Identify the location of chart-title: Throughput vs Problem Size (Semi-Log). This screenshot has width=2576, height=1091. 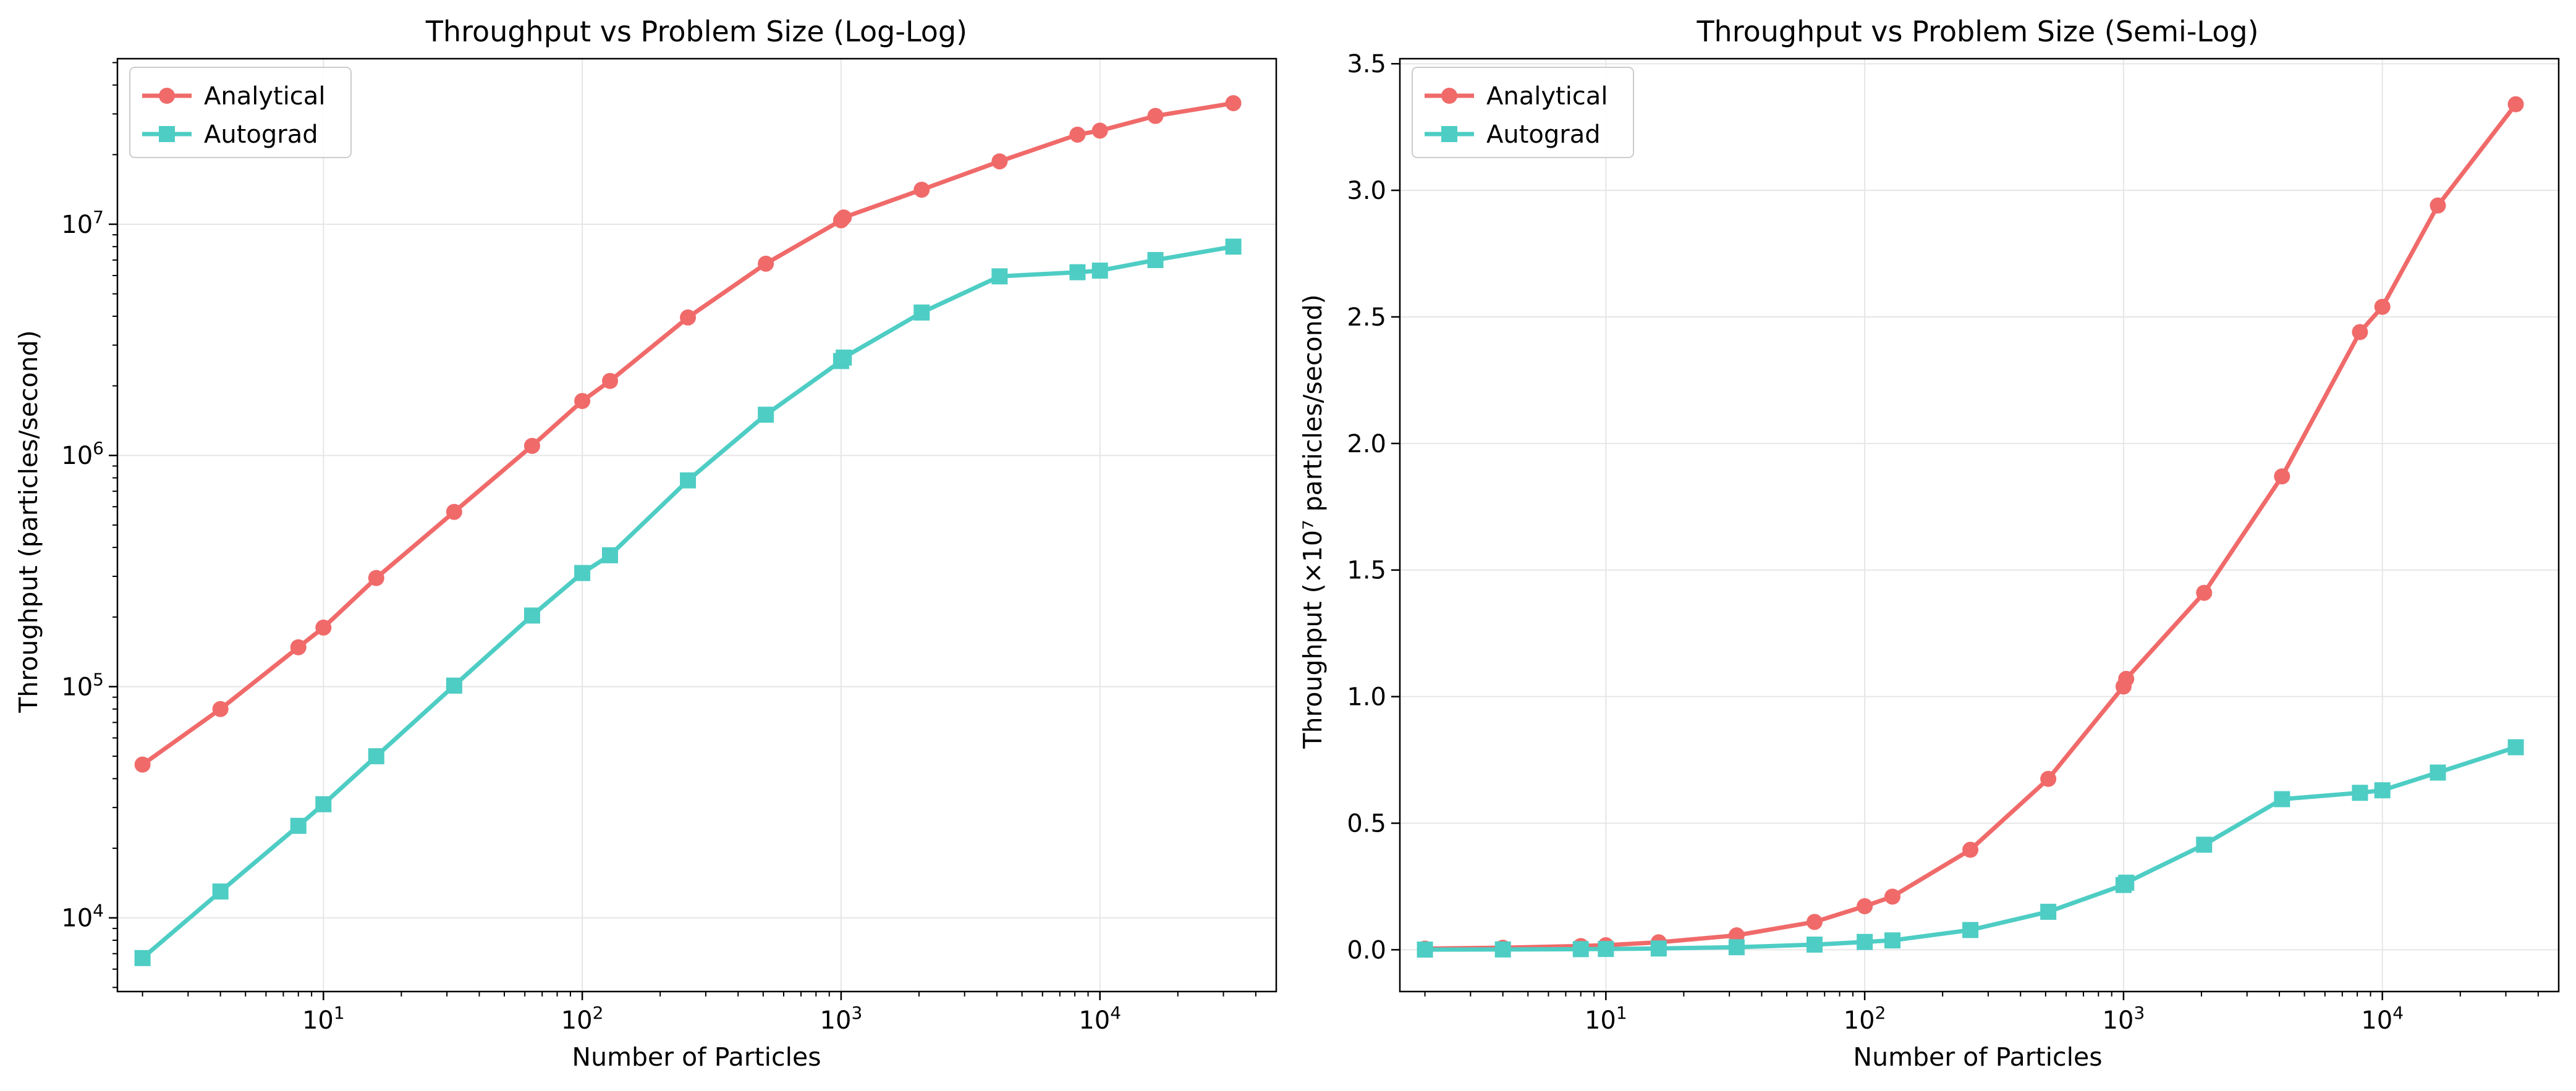
(1977, 31).